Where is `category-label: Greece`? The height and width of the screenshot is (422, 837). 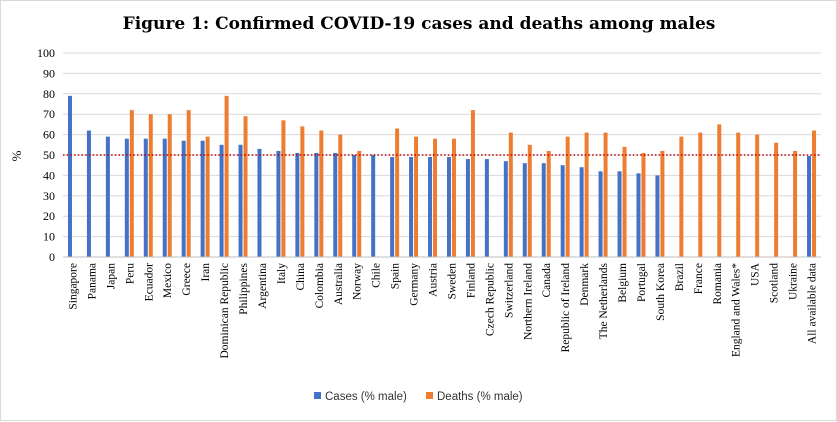
category-label: Greece is located at coordinates (187, 279).